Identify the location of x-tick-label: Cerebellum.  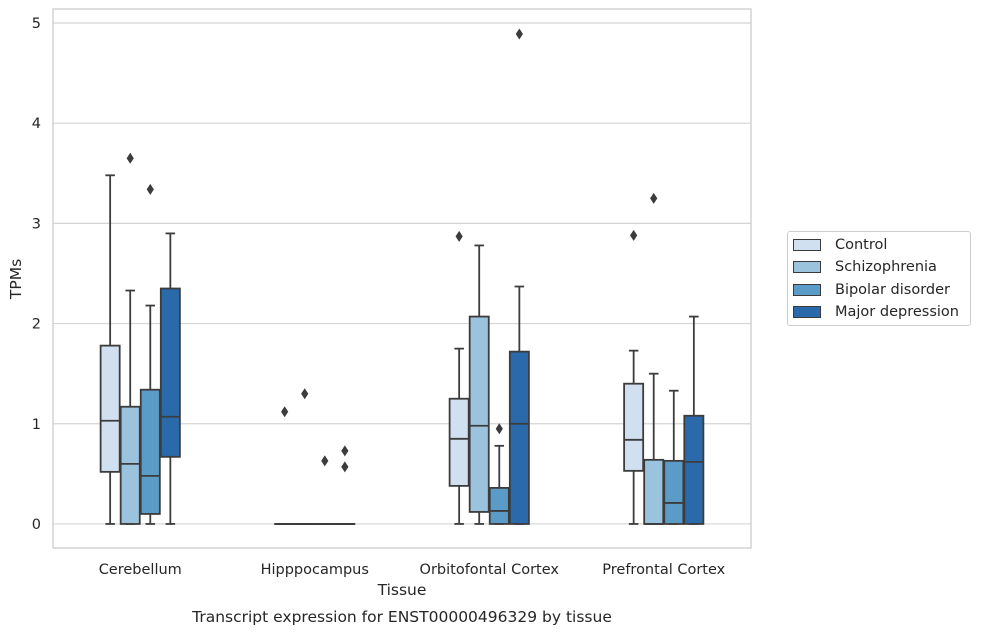
(140, 570).